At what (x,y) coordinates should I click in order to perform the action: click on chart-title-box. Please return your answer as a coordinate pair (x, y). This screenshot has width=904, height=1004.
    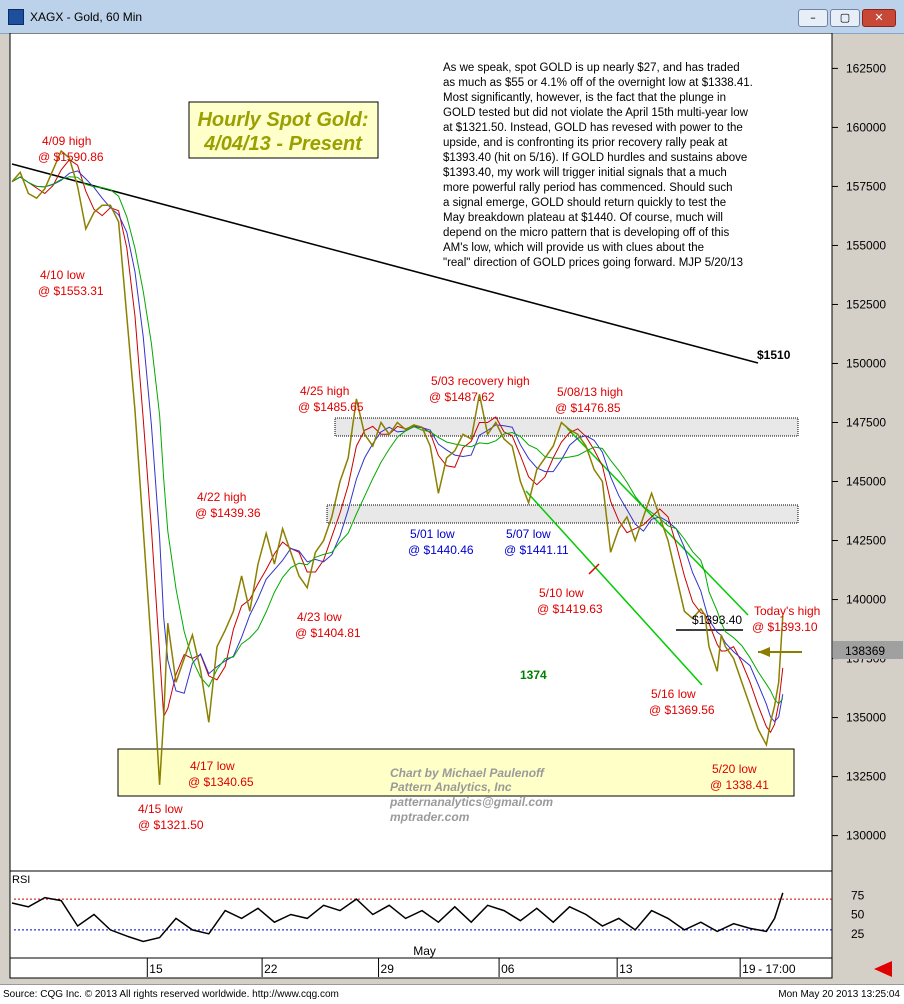
    Looking at the image, I should click on (283, 130).